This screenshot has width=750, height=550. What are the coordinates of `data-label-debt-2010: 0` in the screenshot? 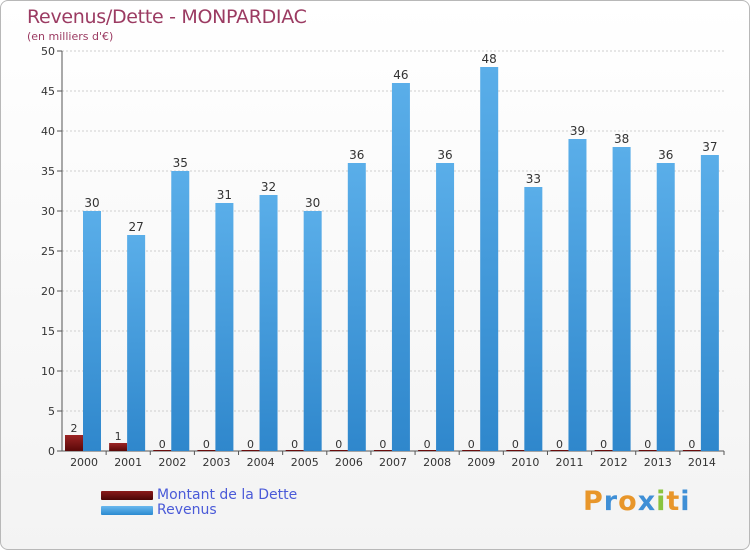 It's located at (515, 444).